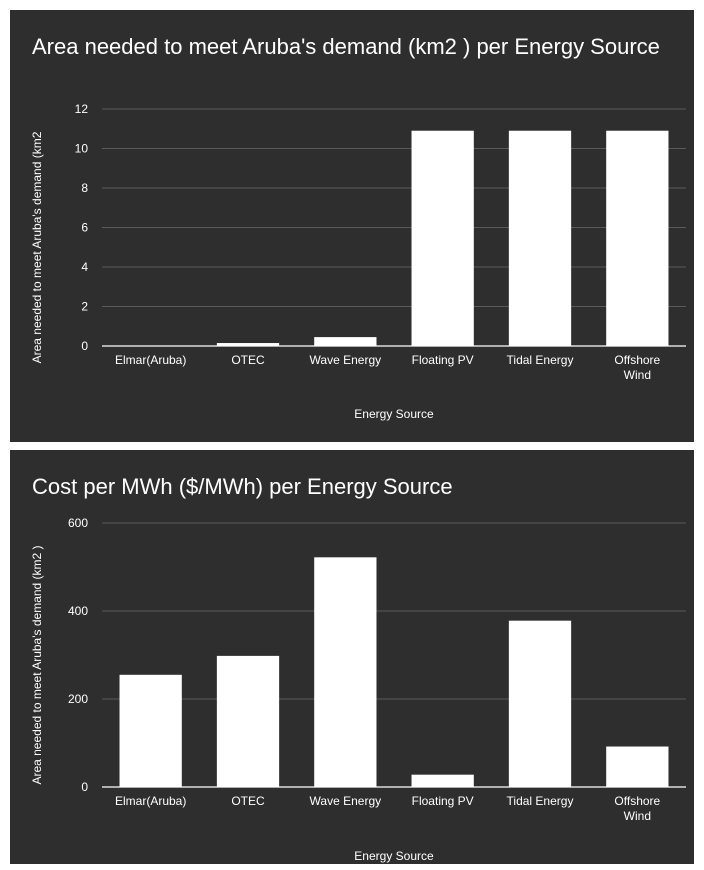 The width and height of the screenshot is (704, 870). Describe the element at coordinates (78, 611) in the screenshot. I see `y-tick-label: 400` at that location.